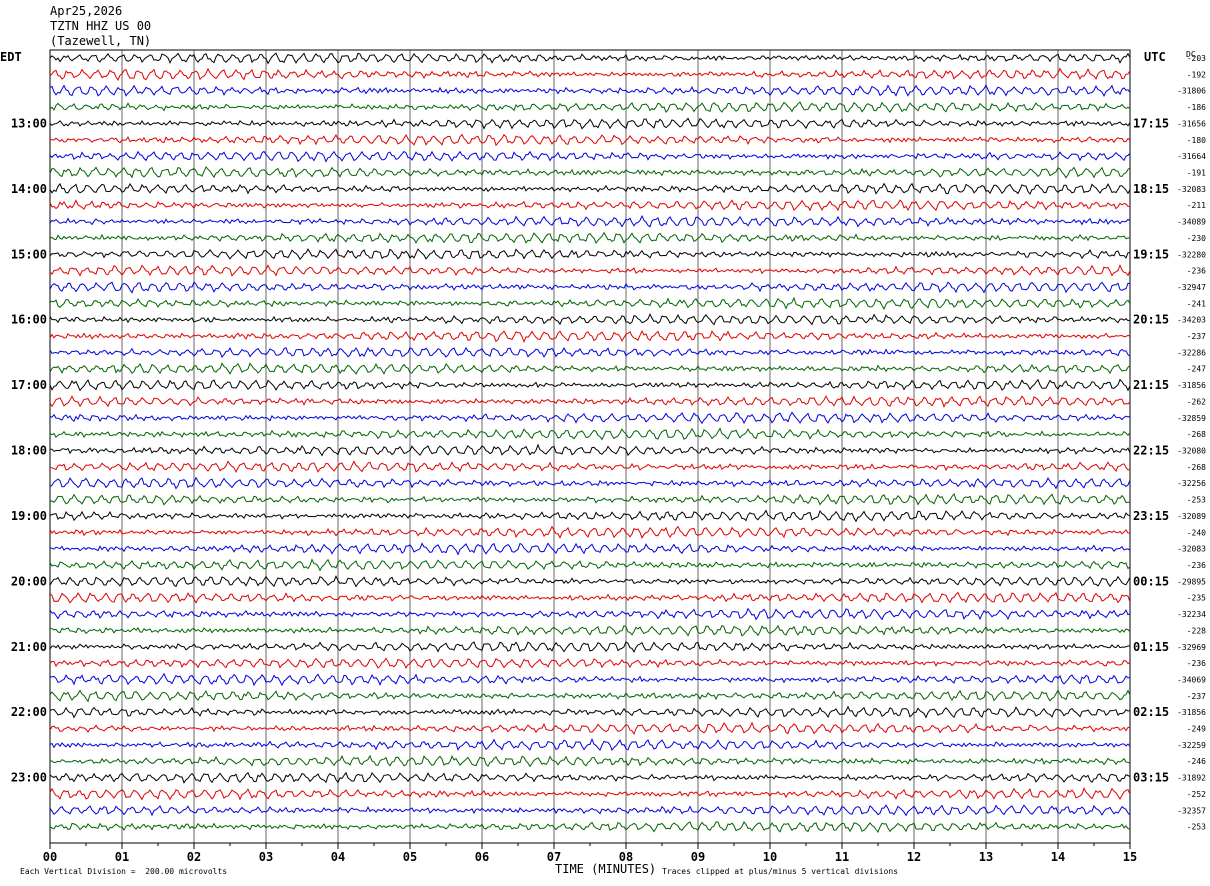 The image size is (1210, 886). Describe the element at coordinates (842, 857) in the screenshot. I see `x-tick-label: 11` at that location.